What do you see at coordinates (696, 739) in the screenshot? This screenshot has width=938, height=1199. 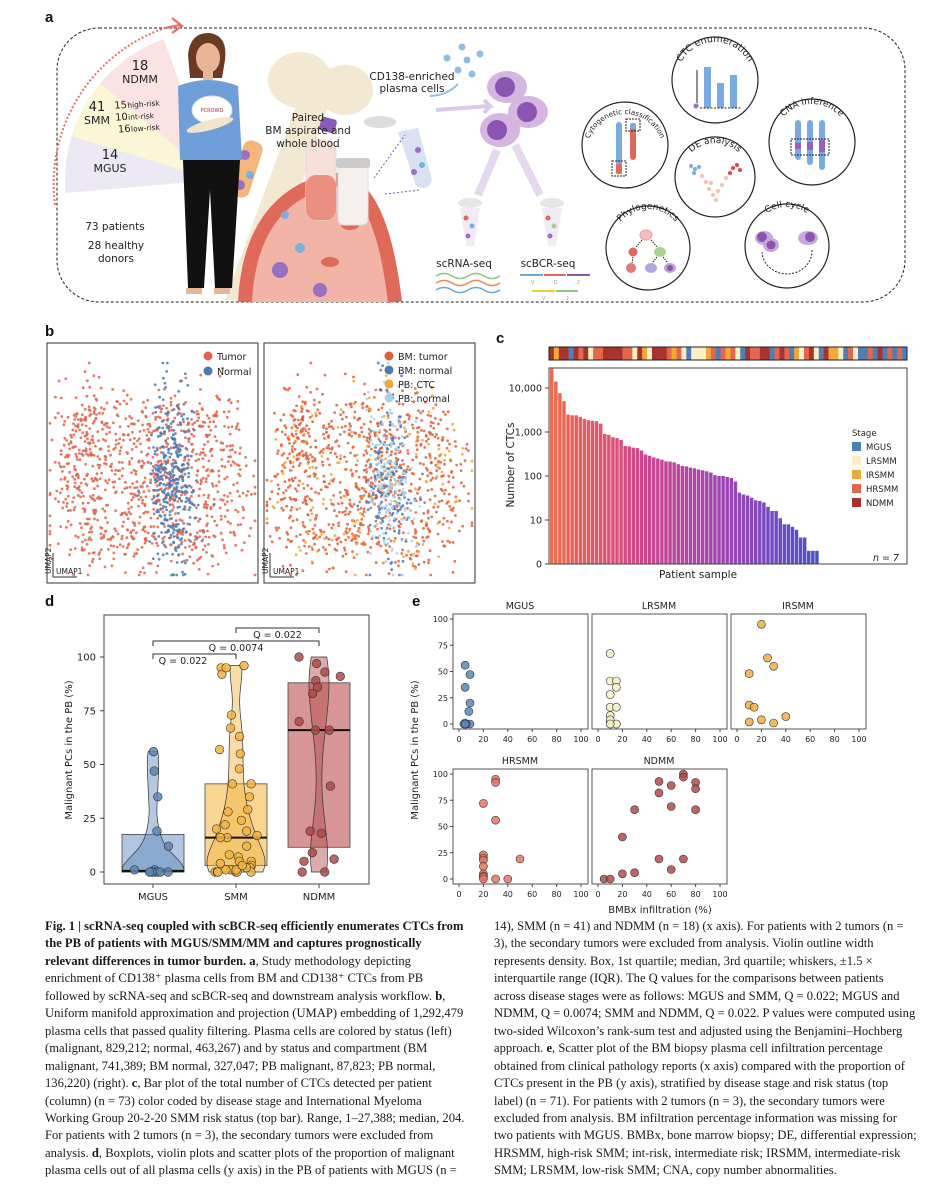 I see `x-tick-label: 80` at bounding box center [696, 739].